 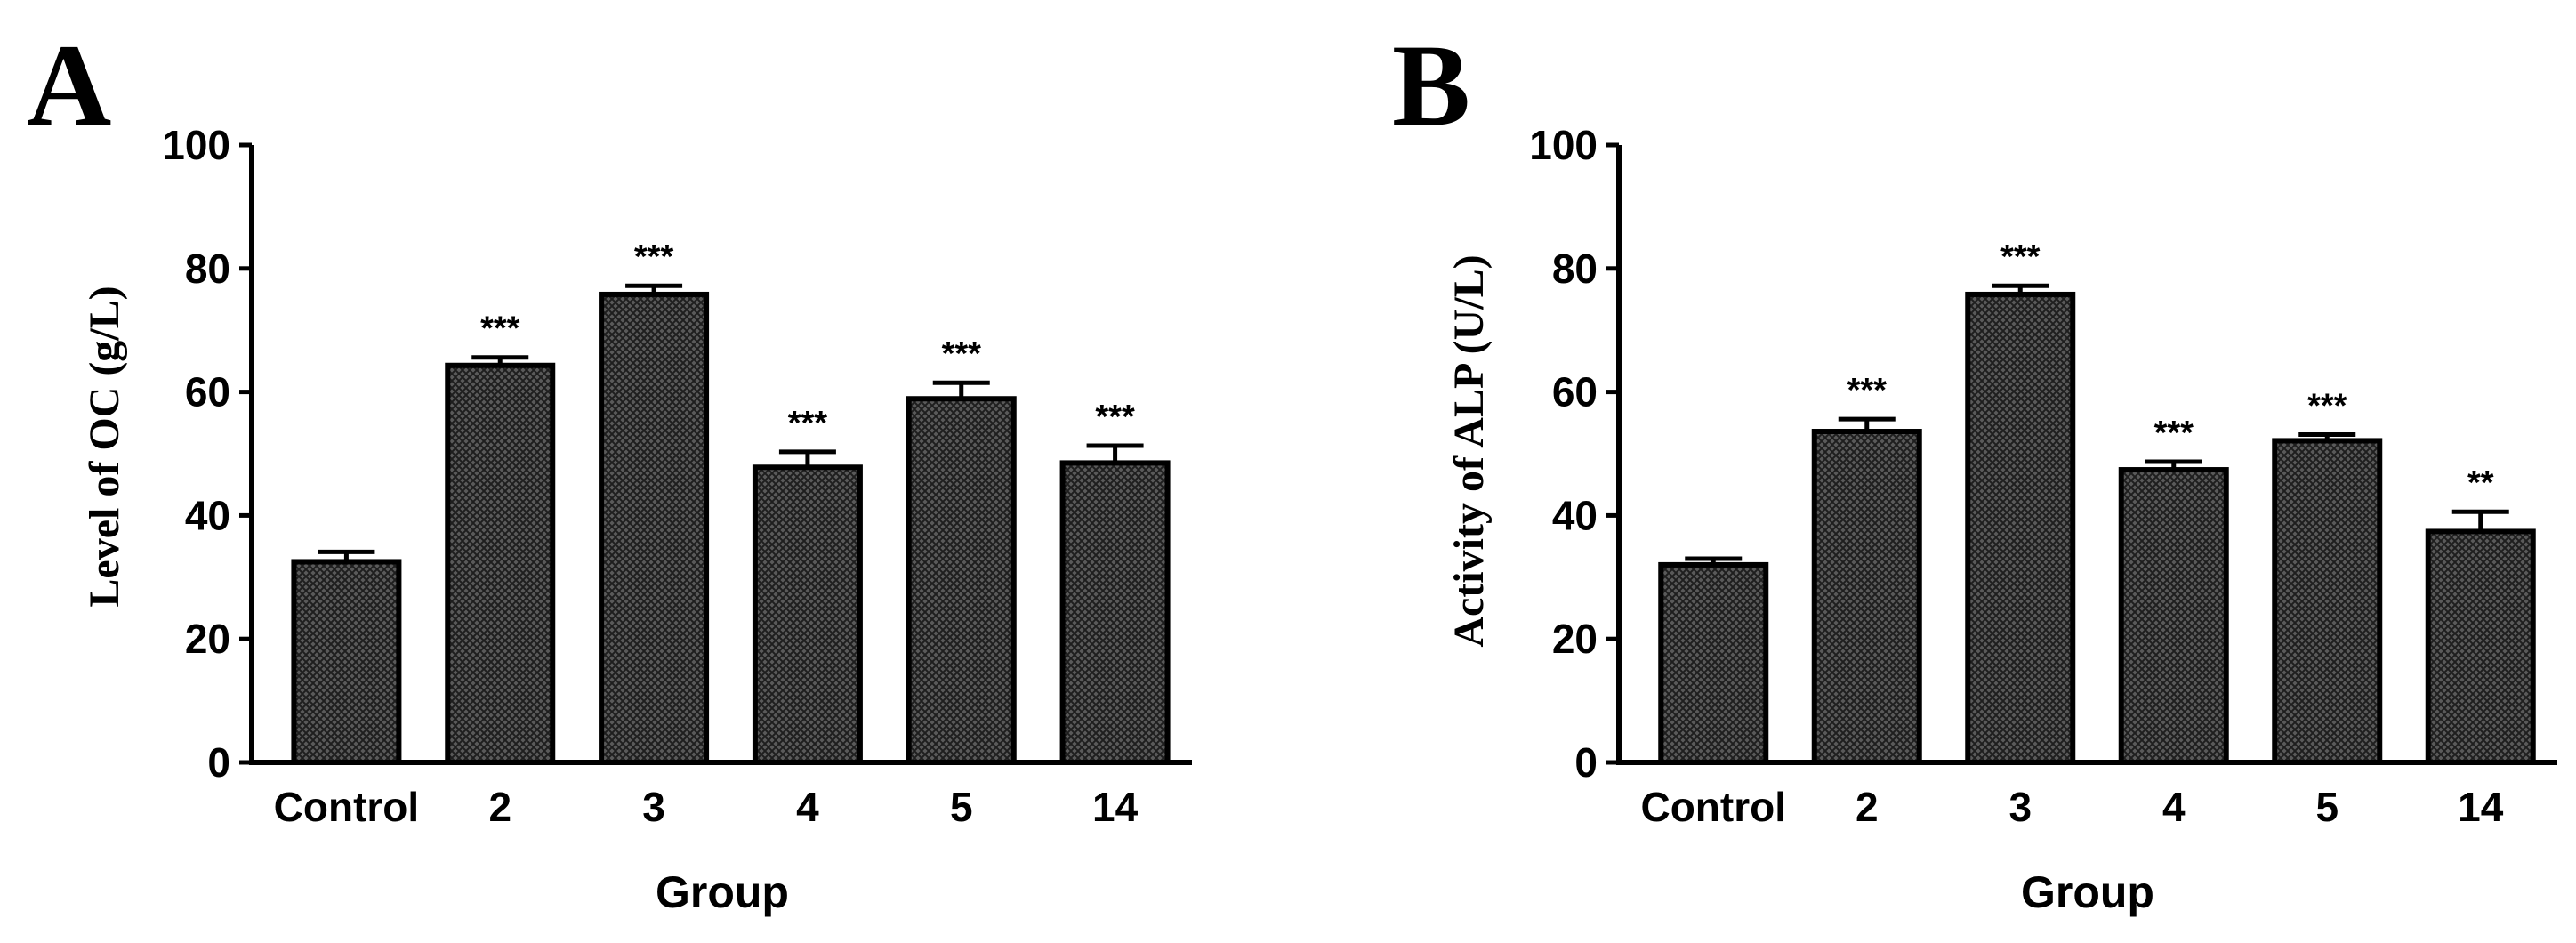 I want to click on significance-label: **, so click(x=2480, y=483).